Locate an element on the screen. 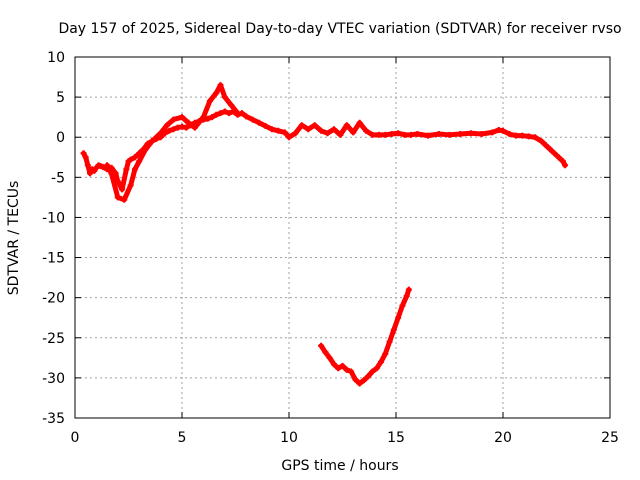  y-axis-label: SDTVAR / TECUs is located at coordinates (14, 238).